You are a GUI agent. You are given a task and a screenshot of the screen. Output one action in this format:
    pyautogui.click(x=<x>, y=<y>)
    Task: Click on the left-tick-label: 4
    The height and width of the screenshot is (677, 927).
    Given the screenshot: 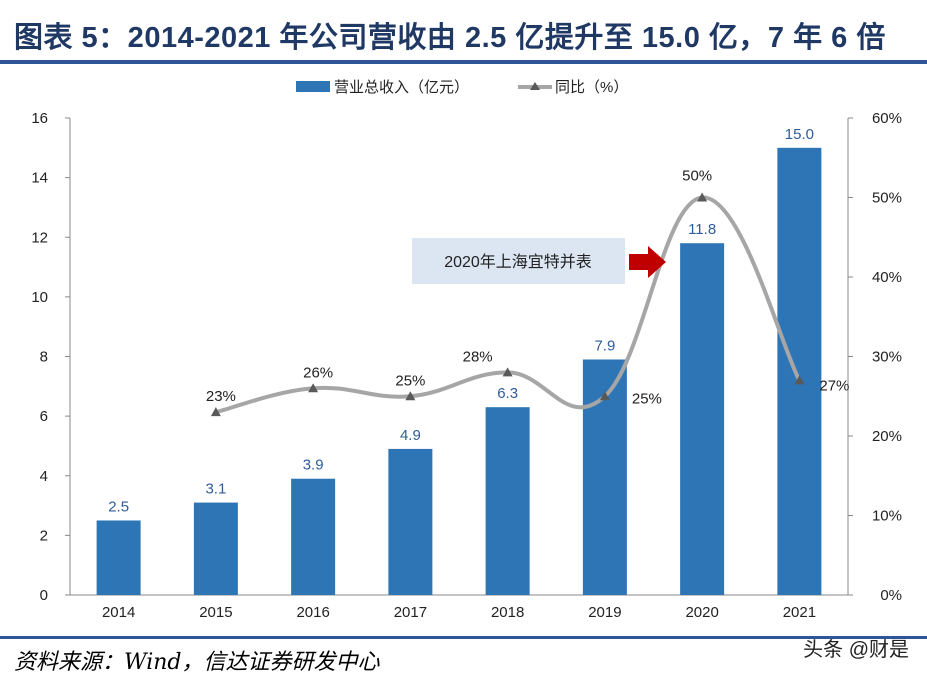 What is the action you would take?
    pyautogui.click(x=44, y=476)
    